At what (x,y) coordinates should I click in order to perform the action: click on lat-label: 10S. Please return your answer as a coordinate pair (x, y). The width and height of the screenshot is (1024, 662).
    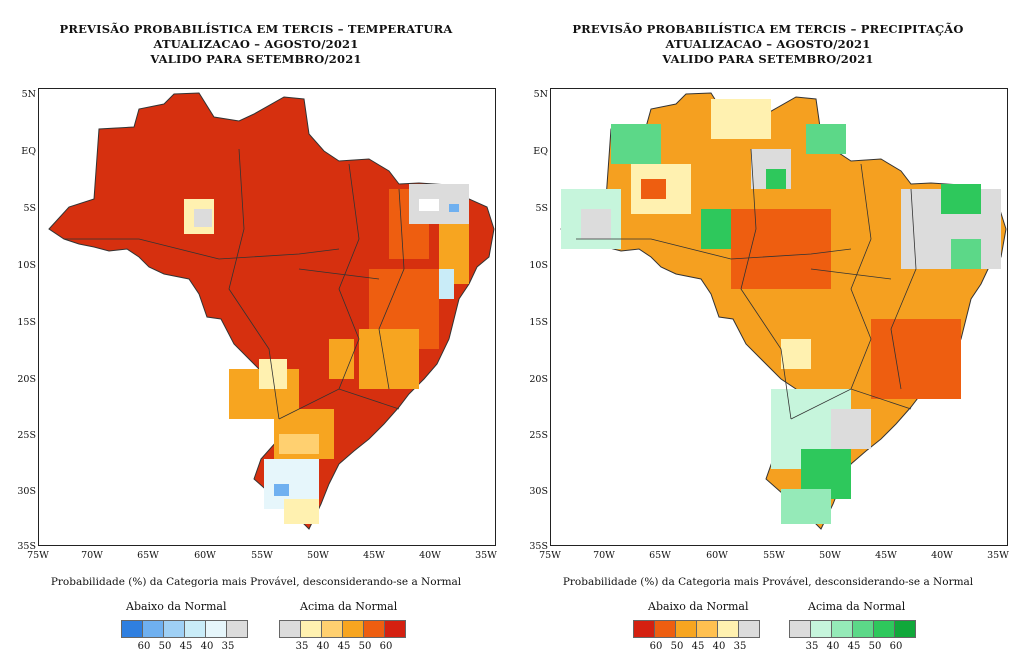
    Looking at the image, I should click on (538, 265).